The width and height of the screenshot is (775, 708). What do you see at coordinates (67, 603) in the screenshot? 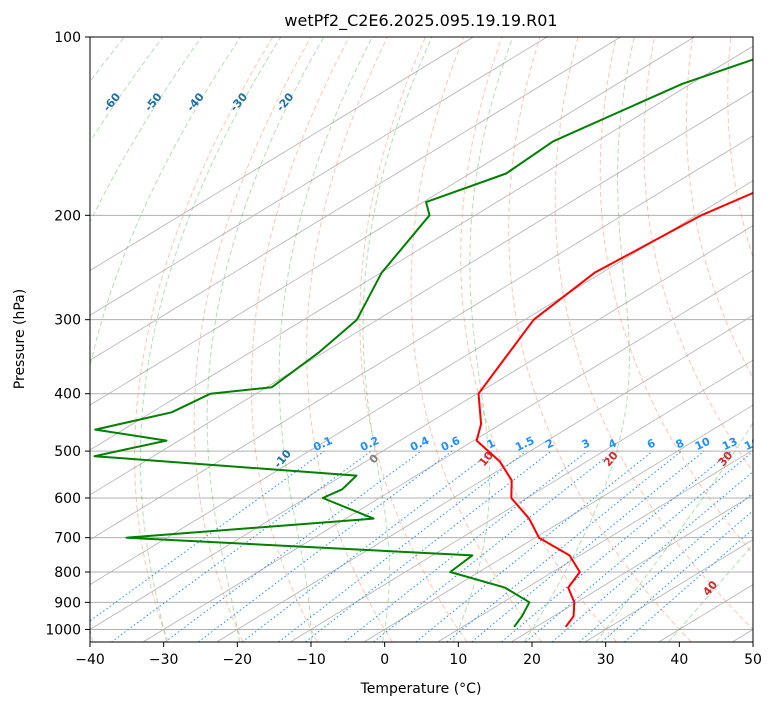
I see `y-tick-label: 900` at bounding box center [67, 603].